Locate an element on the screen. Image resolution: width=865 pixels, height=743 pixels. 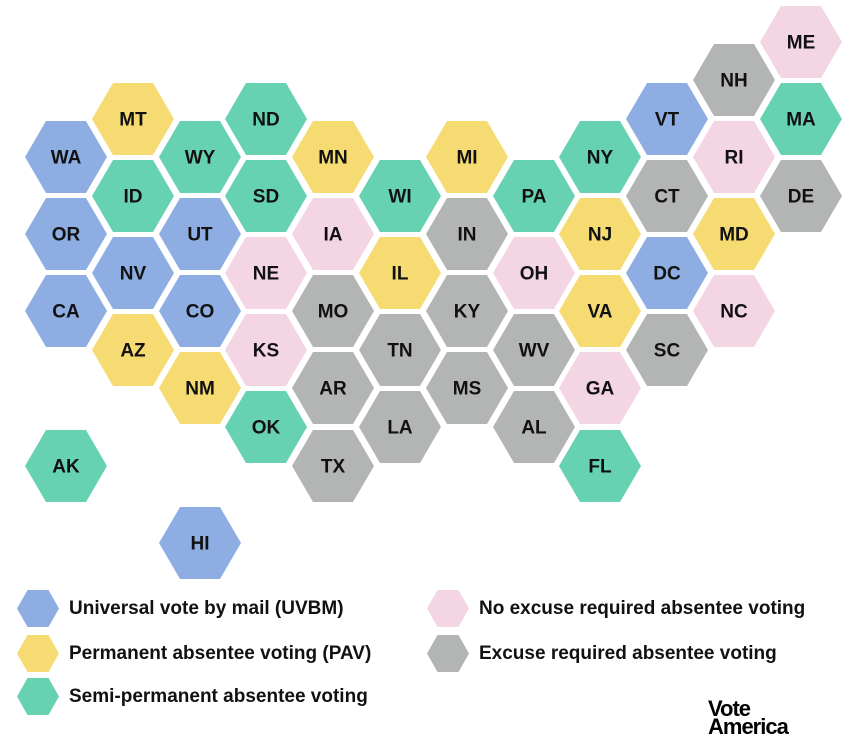
state-hex-hi: HI is located at coordinates (200, 543).